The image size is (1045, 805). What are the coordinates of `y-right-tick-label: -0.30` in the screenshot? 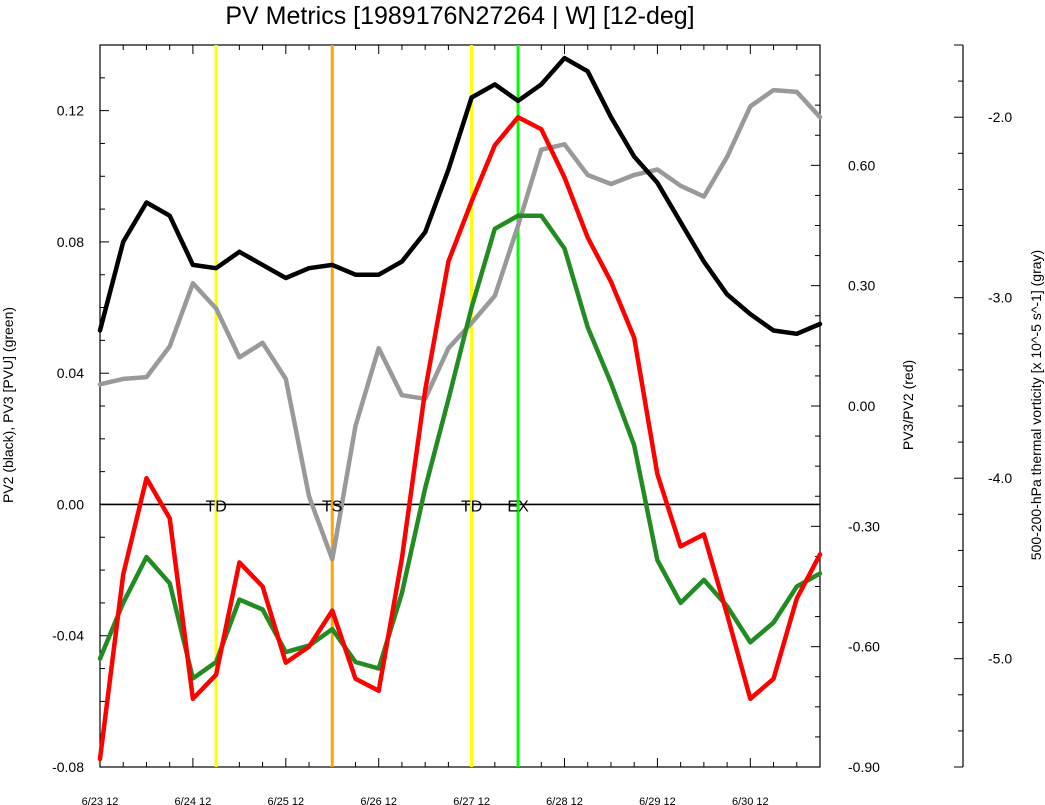 It's located at (864, 526).